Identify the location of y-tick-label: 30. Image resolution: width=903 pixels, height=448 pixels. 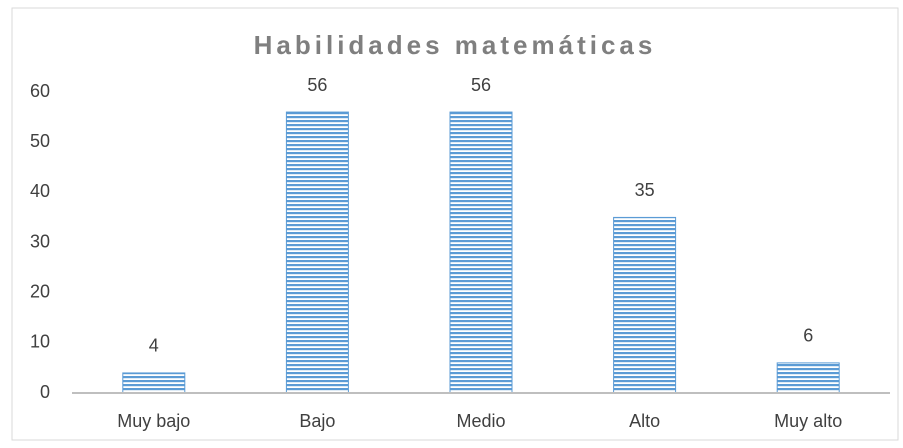
(40, 241).